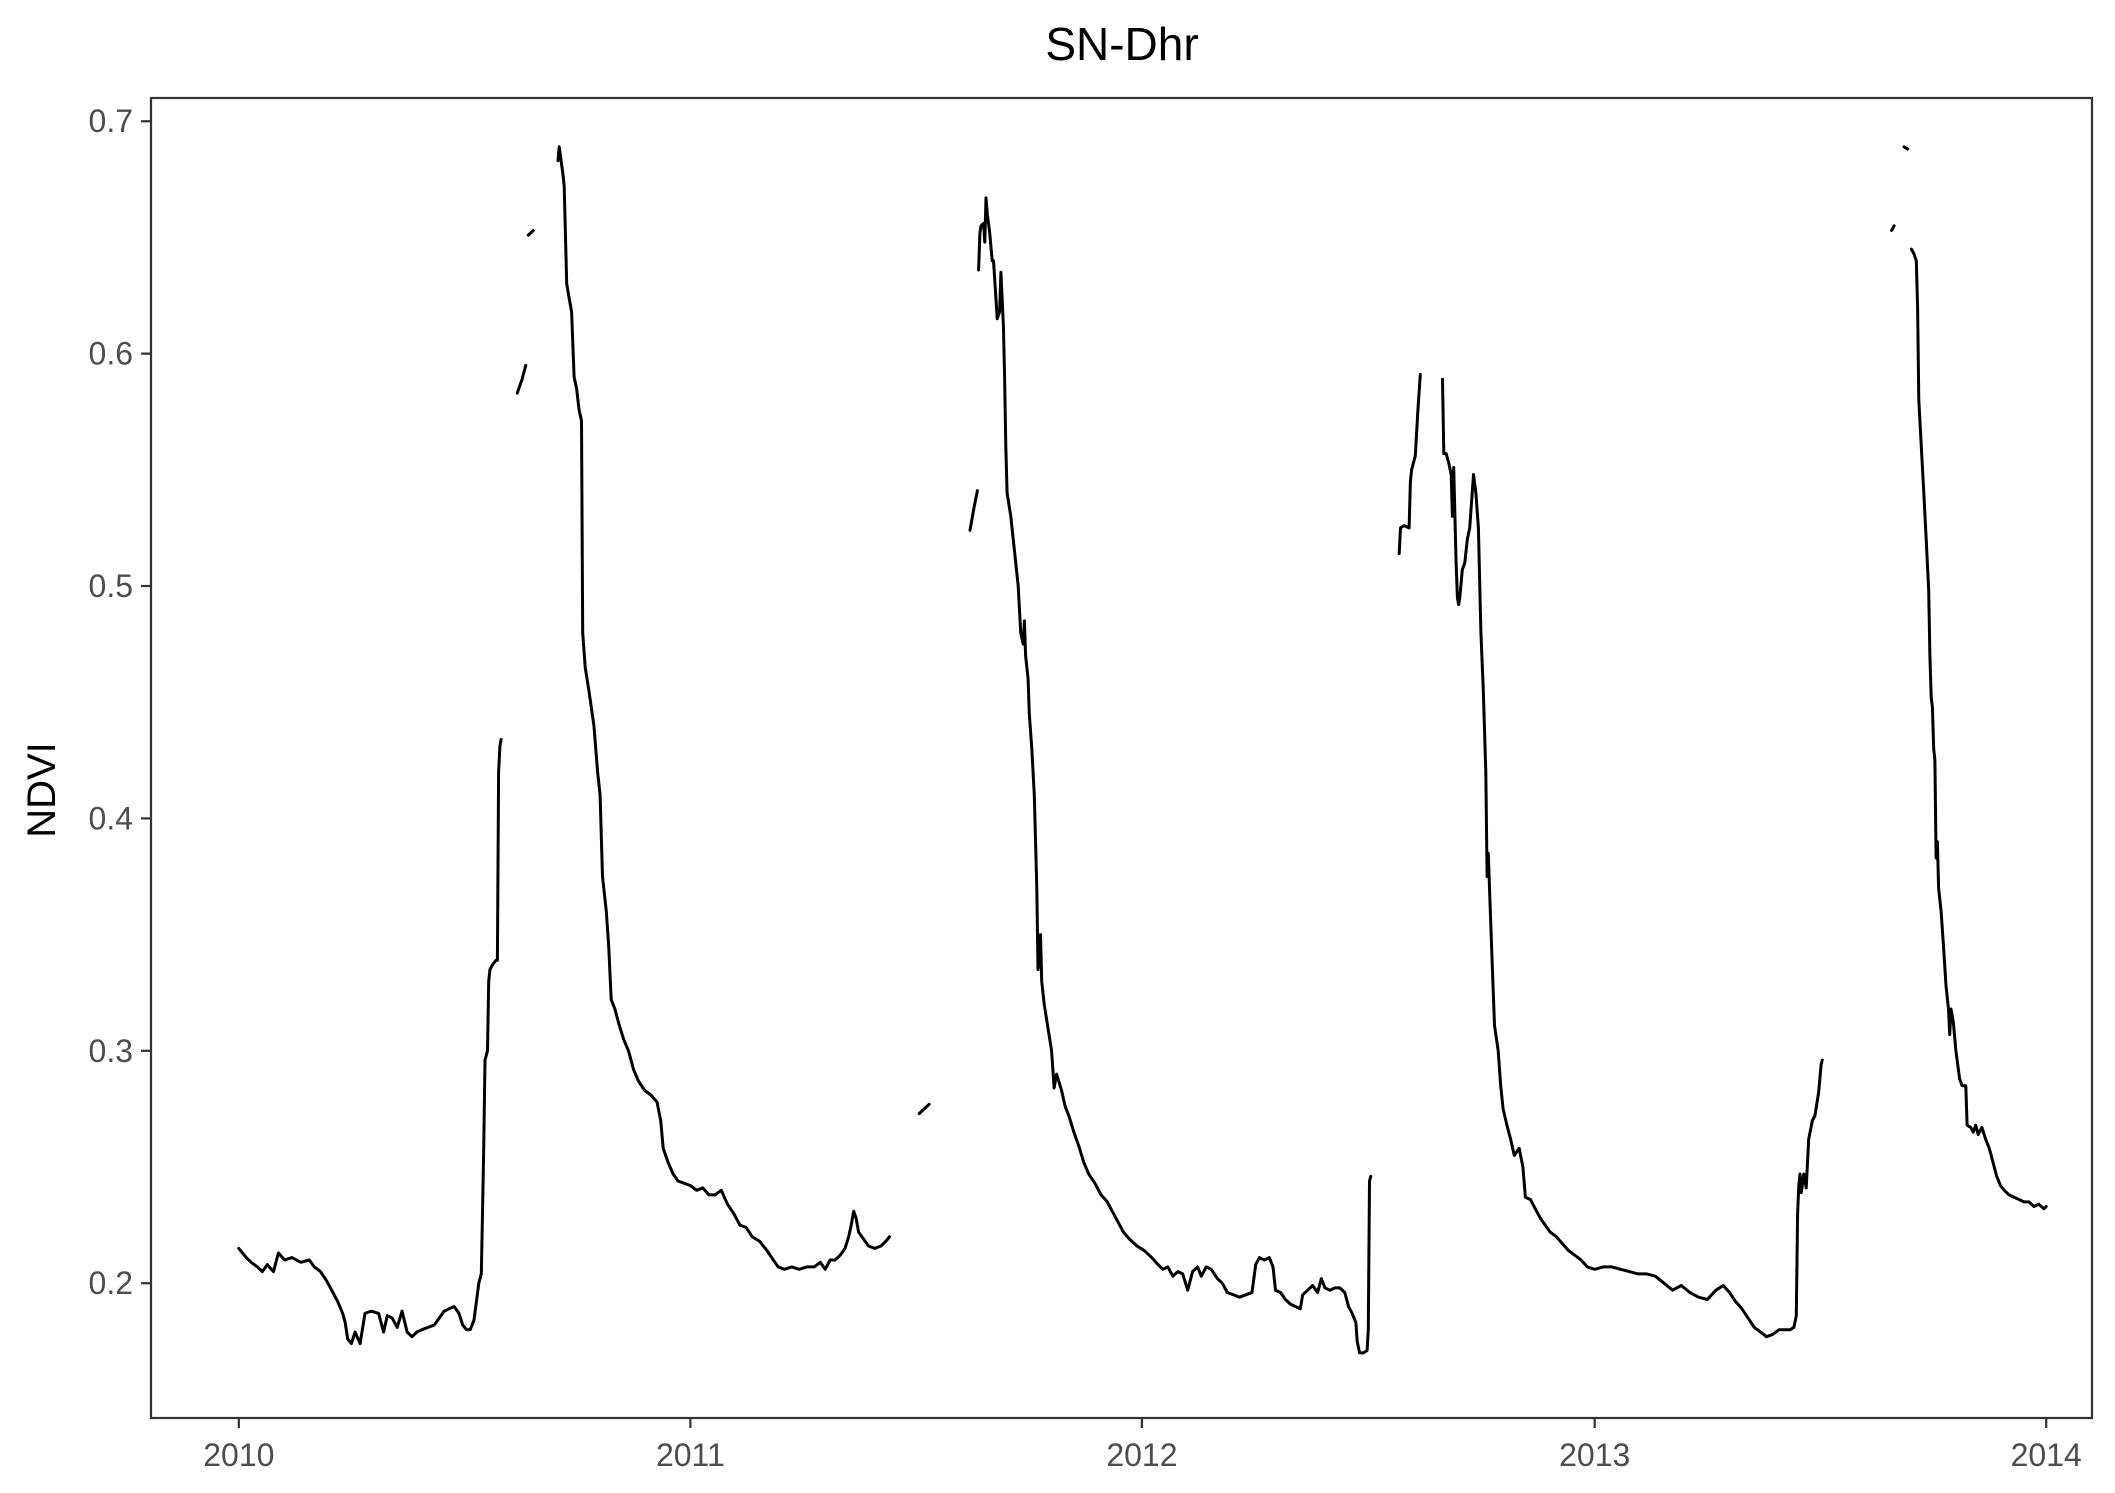 This screenshot has width=2115, height=1493. What do you see at coordinates (111, 1051) in the screenshot?
I see `y-tick-label: 0.3` at bounding box center [111, 1051].